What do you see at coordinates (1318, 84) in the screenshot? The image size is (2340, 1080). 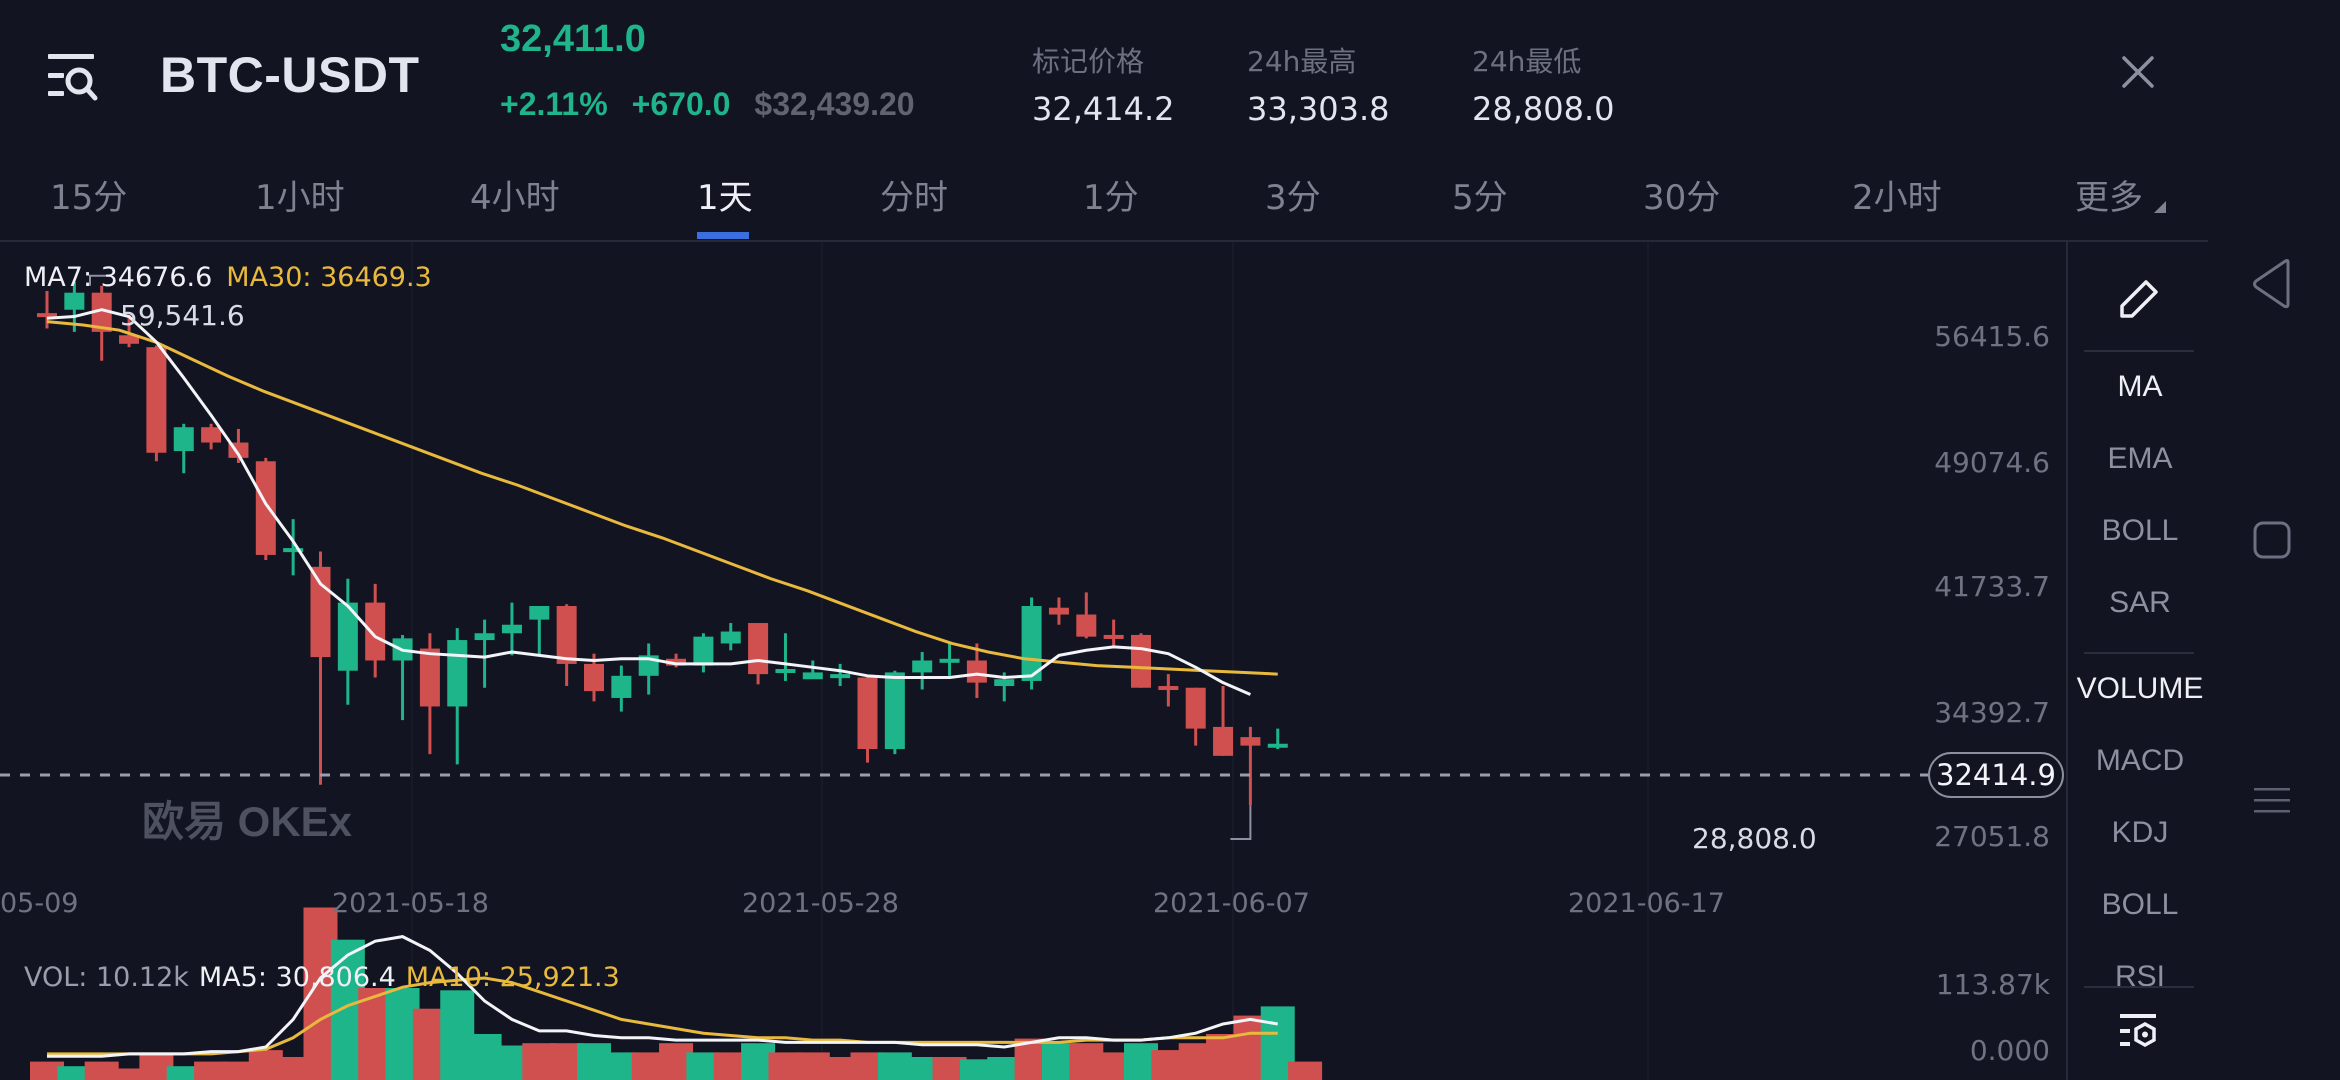 I see `stat-24h-high: 24h最高 33,303.8` at bounding box center [1318, 84].